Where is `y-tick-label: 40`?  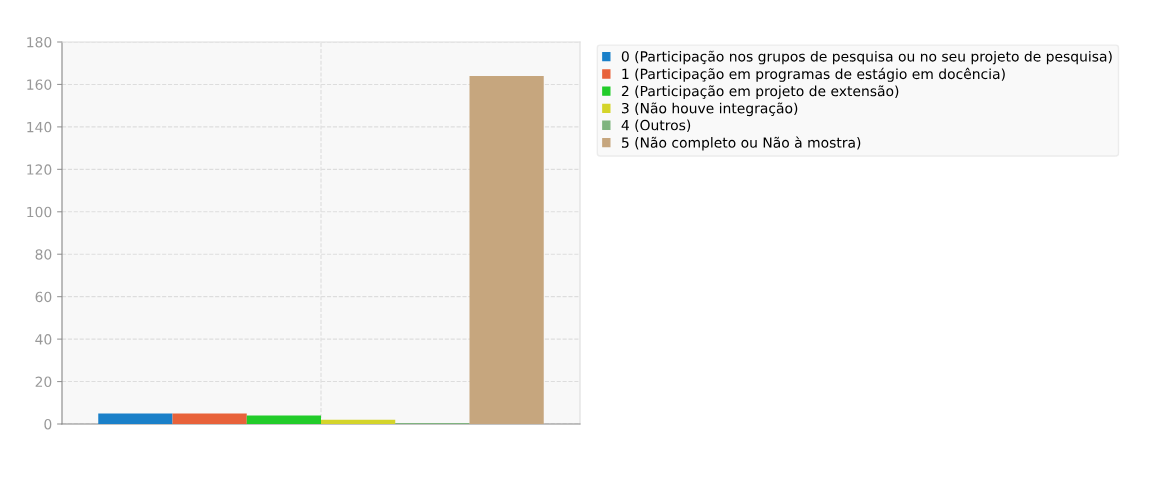
y-tick-label: 40 is located at coordinates (43, 339).